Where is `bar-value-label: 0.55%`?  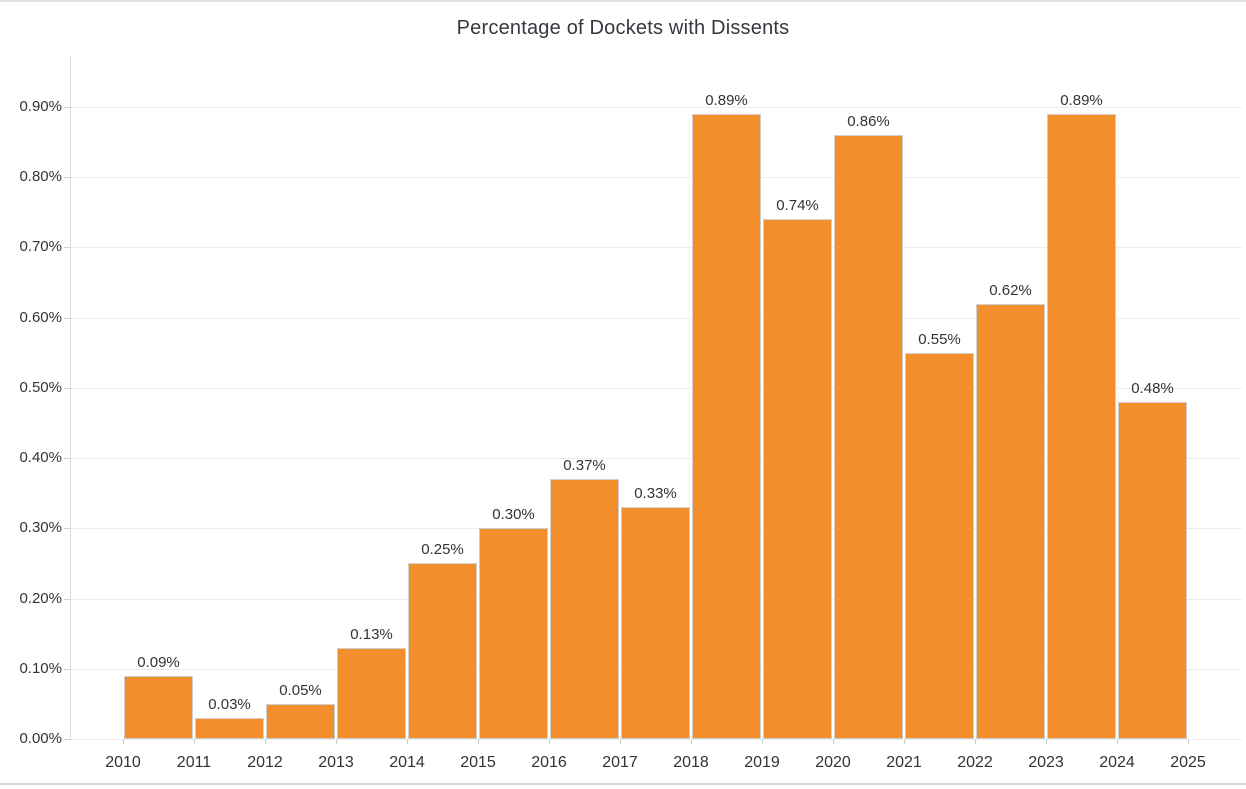
bar-value-label: 0.55% is located at coordinates (939, 339).